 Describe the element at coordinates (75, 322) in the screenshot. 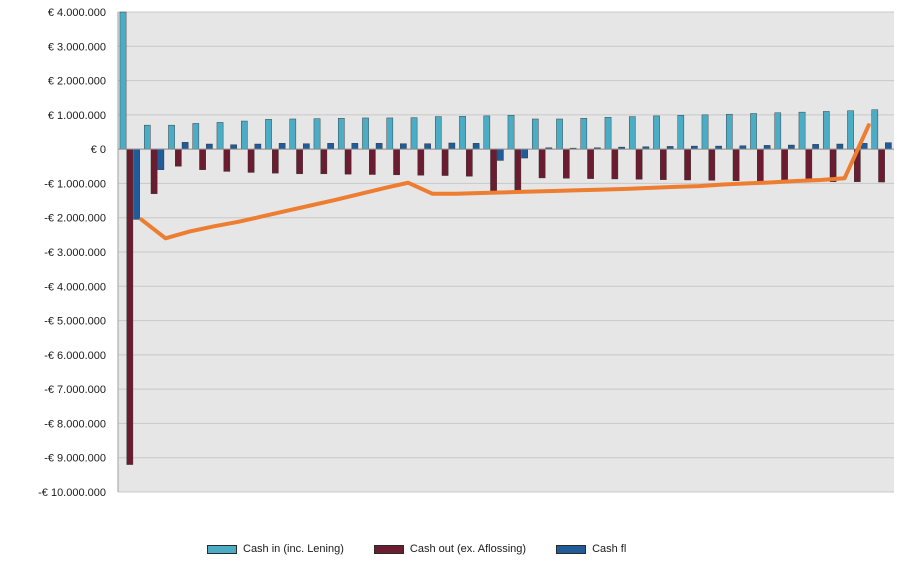

I see `y-tick-label: -€ 5.000.000` at that location.